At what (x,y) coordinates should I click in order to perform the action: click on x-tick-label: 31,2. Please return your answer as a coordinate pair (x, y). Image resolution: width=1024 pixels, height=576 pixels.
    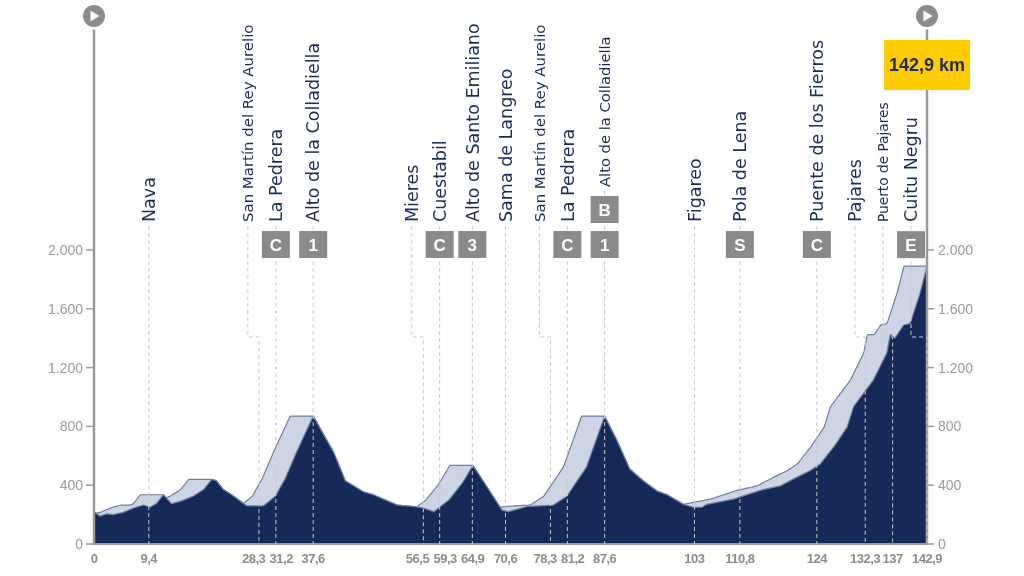
    Looking at the image, I should click on (281, 558).